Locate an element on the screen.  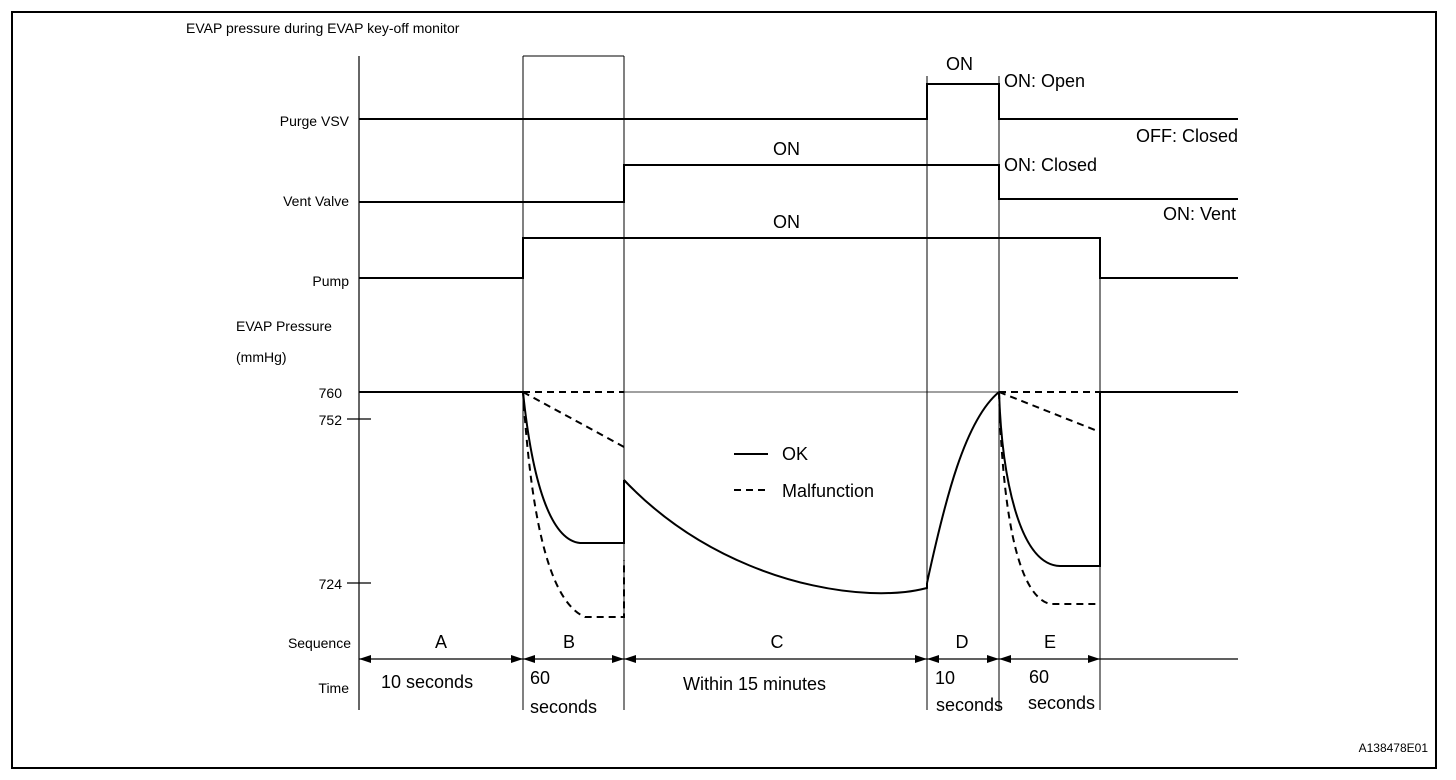
sequence-letters: A B C D E is located at coordinates (745, 642).